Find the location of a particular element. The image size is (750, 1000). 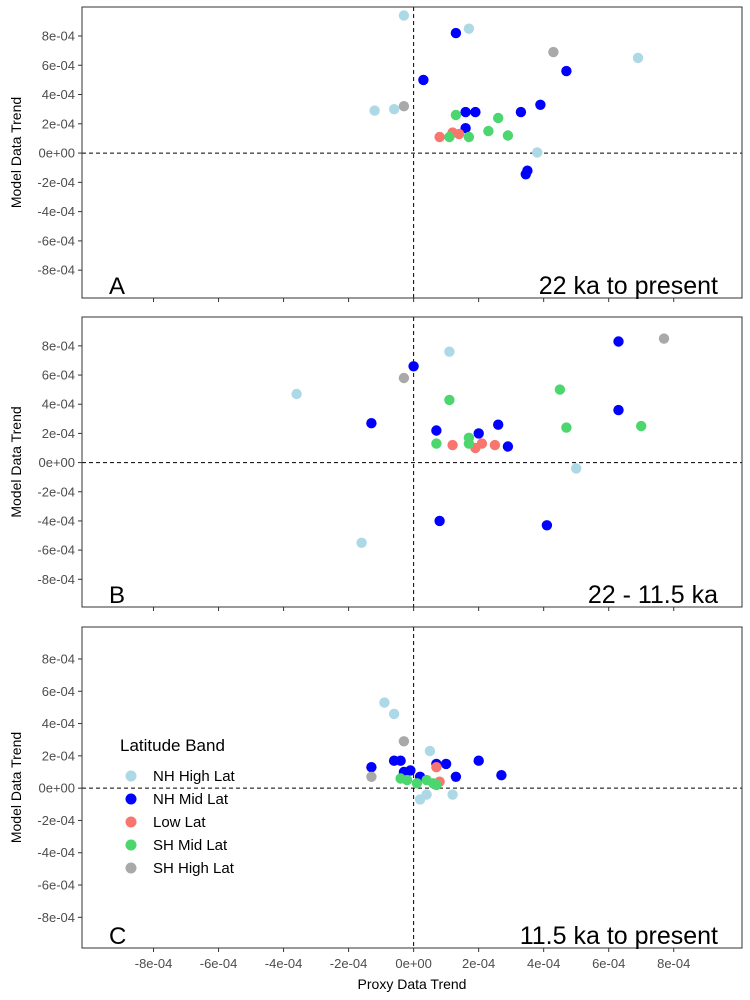

y-tick-label: -2e-04 is located at coordinates (56, 491).